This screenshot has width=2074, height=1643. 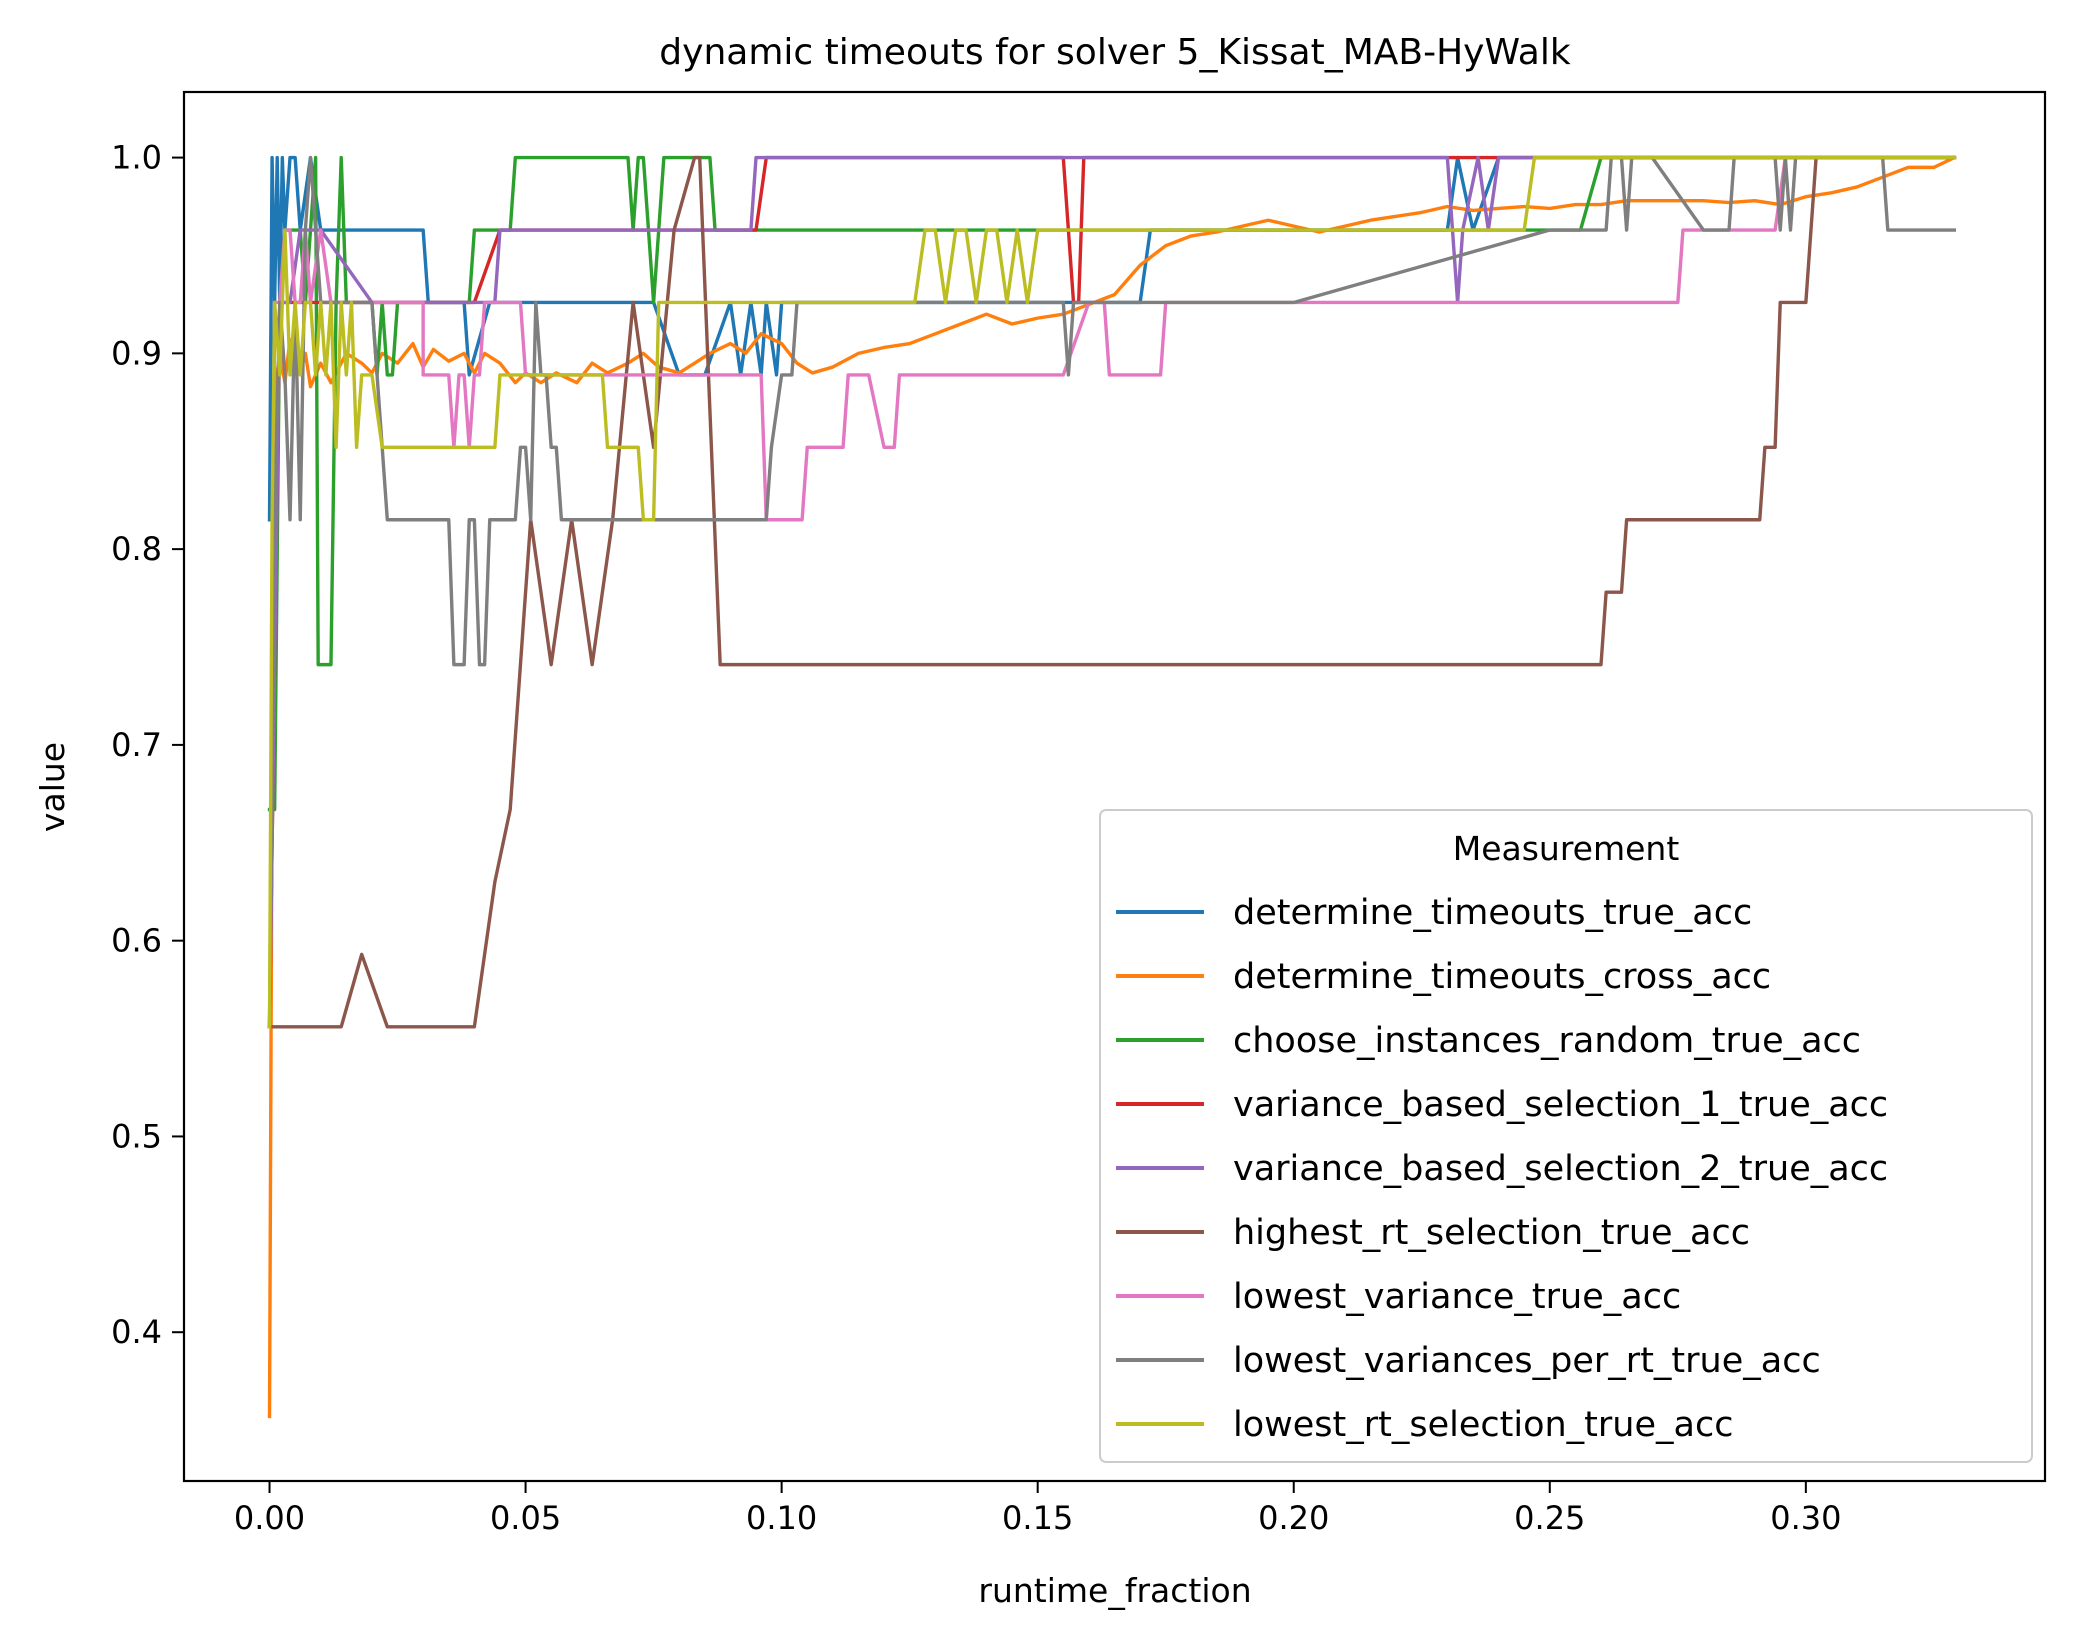 What do you see at coordinates (1805, 1518) in the screenshot?
I see `x-tick-label: 0.30` at bounding box center [1805, 1518].